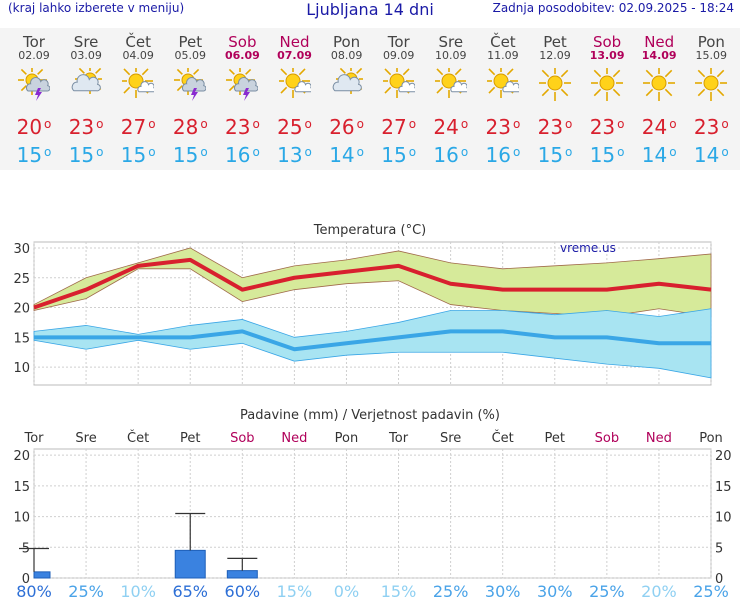 Image resolution: width=740 pixels, height=600 pixels. Describe the element at coordinates (21, 249) in the screenshot. I see `y-tick-label: 30` at that location.